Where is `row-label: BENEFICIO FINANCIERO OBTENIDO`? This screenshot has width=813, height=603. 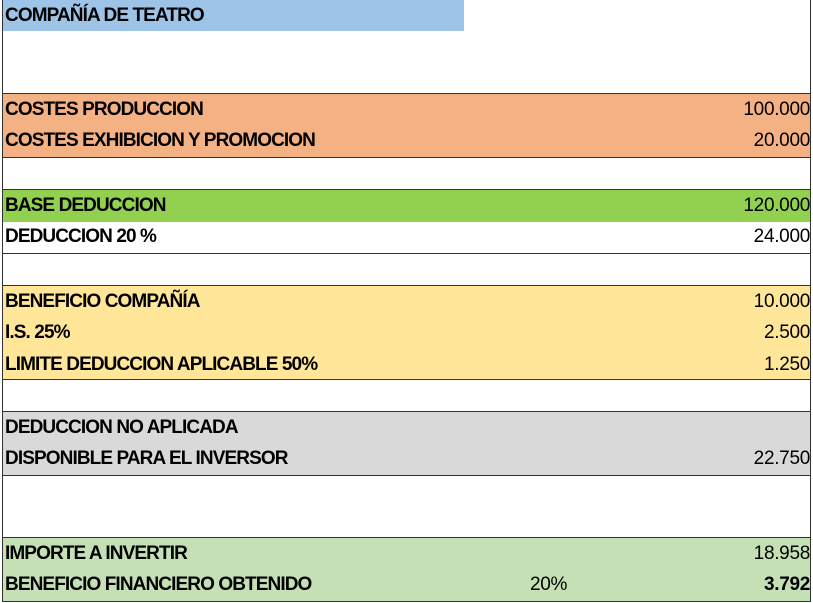
row-label: BENEFICIO FINANCIERO OBTENIDO is located at coordinates (158, 585).